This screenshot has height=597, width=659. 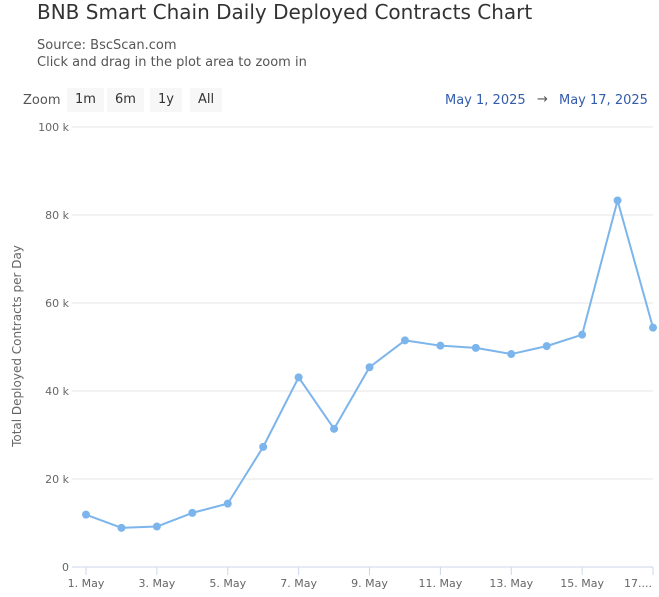 I want to click on x-tick-label: 5. May, so click(x=227, y=583).